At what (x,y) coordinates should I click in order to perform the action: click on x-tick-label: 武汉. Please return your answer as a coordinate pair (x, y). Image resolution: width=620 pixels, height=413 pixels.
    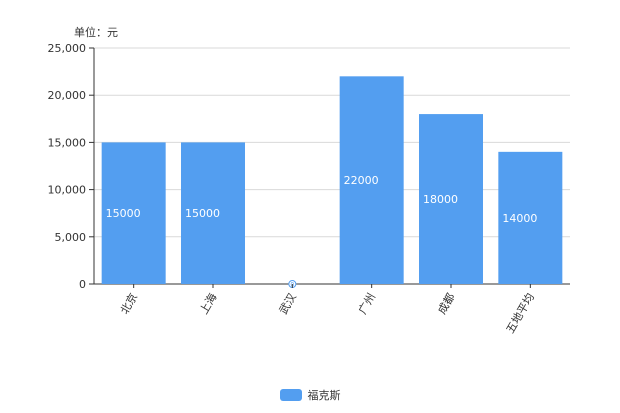
    Looking at the image, I should click on (288, 304).